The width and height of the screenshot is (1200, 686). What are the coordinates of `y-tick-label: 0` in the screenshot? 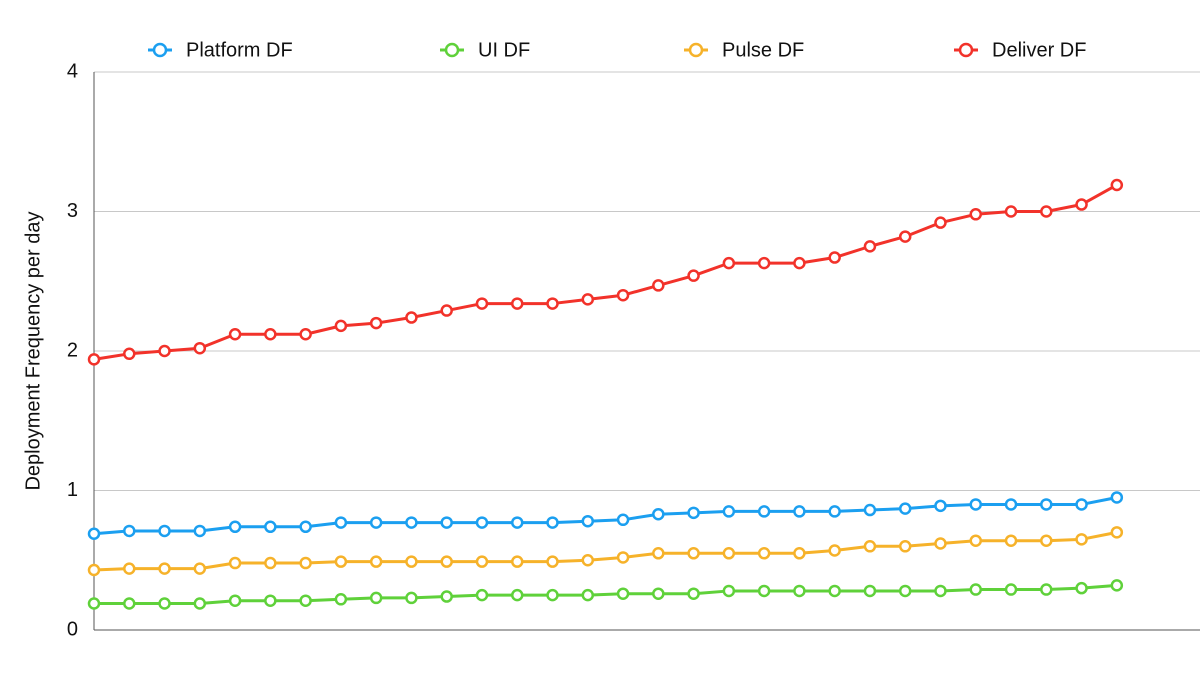 It's located at (72, 629).